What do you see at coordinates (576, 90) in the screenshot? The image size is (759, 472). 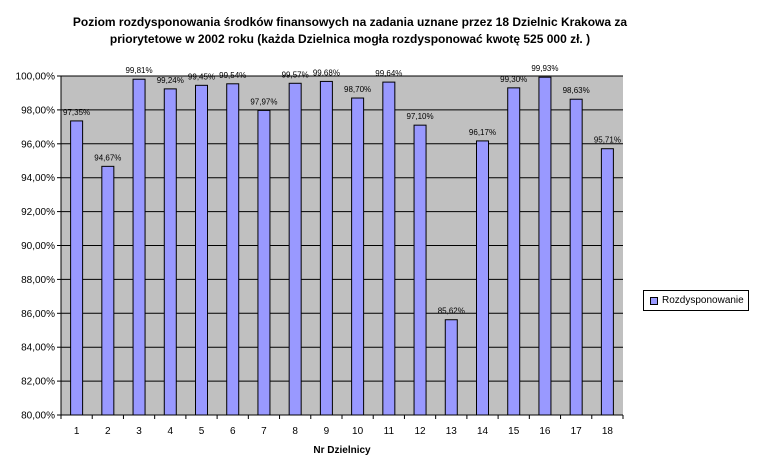 I see `data-label: 98,63%` at bounding box center [576, 90].